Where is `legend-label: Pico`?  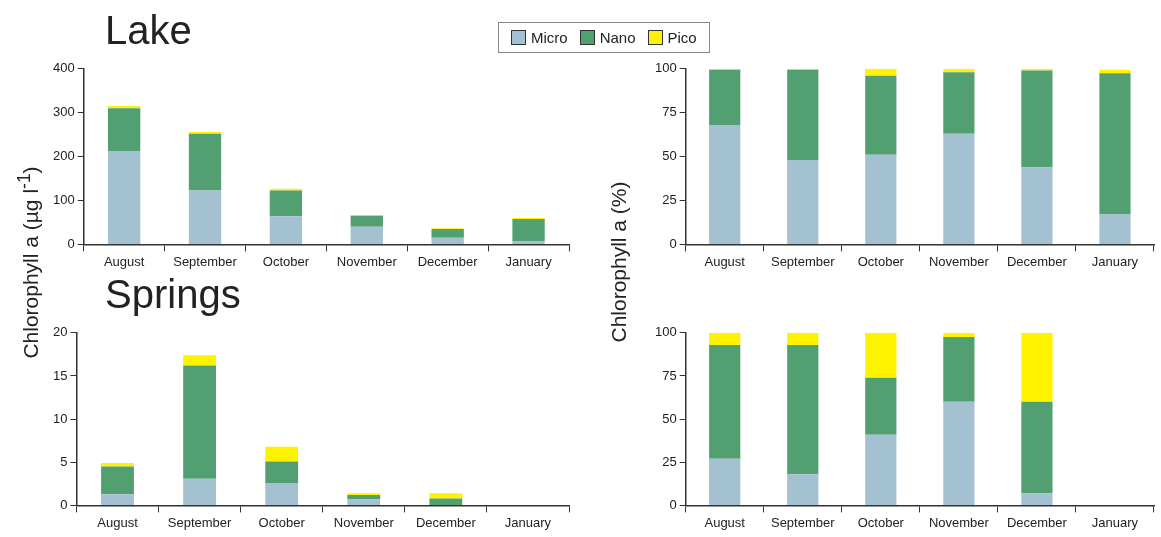 legend-label: Pico is located at coordinates (681, 37).